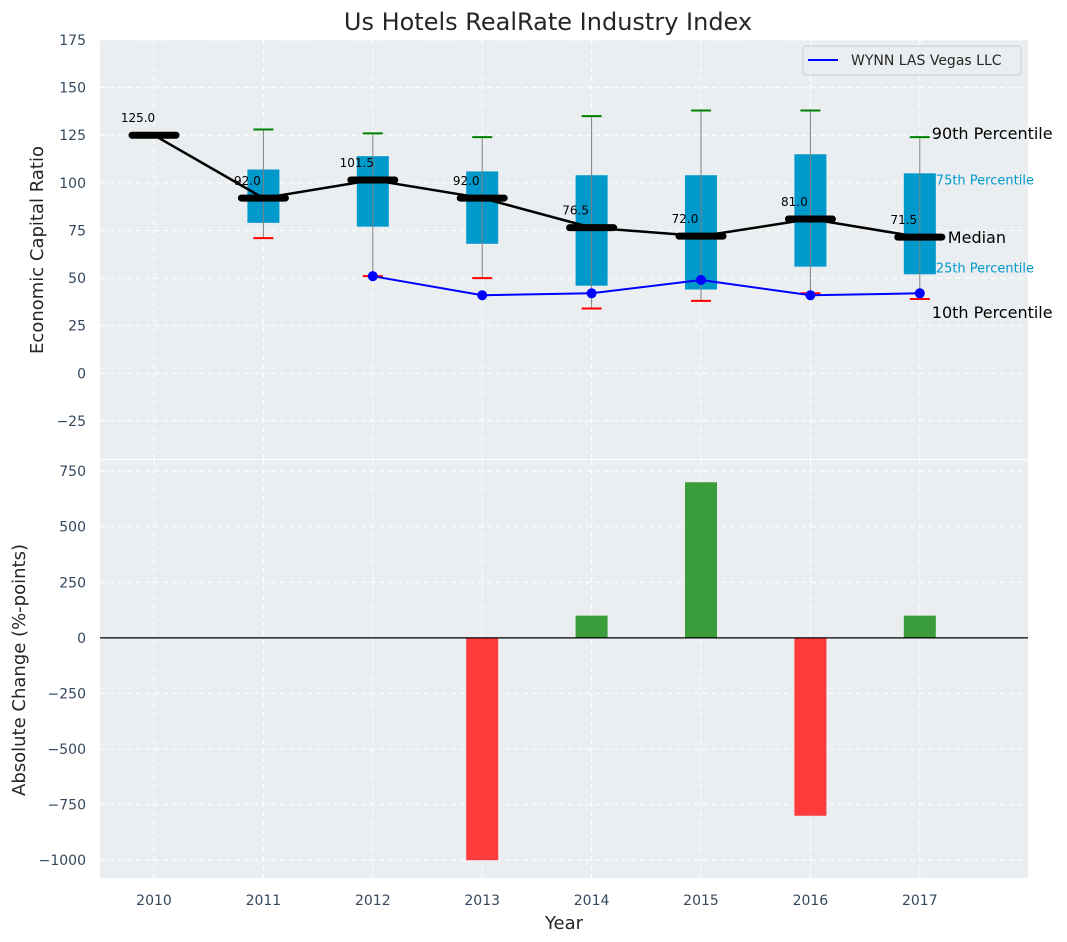 The width and height of the screenshot is (1067, 942). Describe the element at coordinates (919, 293) in the screenshot. I see `company-point-2017` at that location.